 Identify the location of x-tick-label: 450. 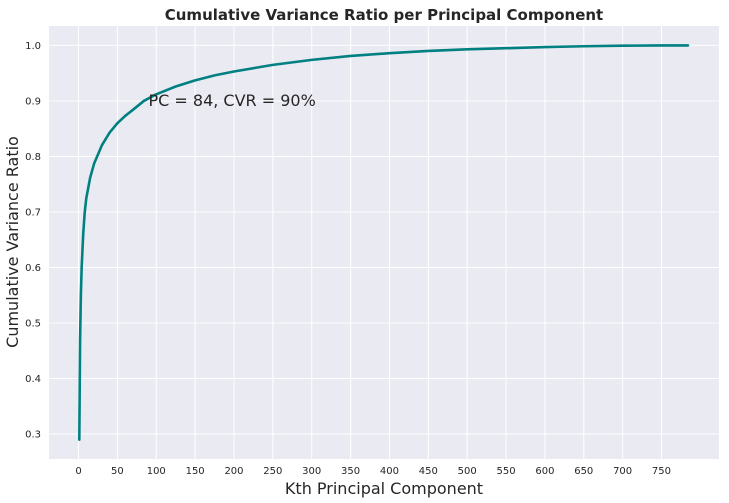
(428, 471).